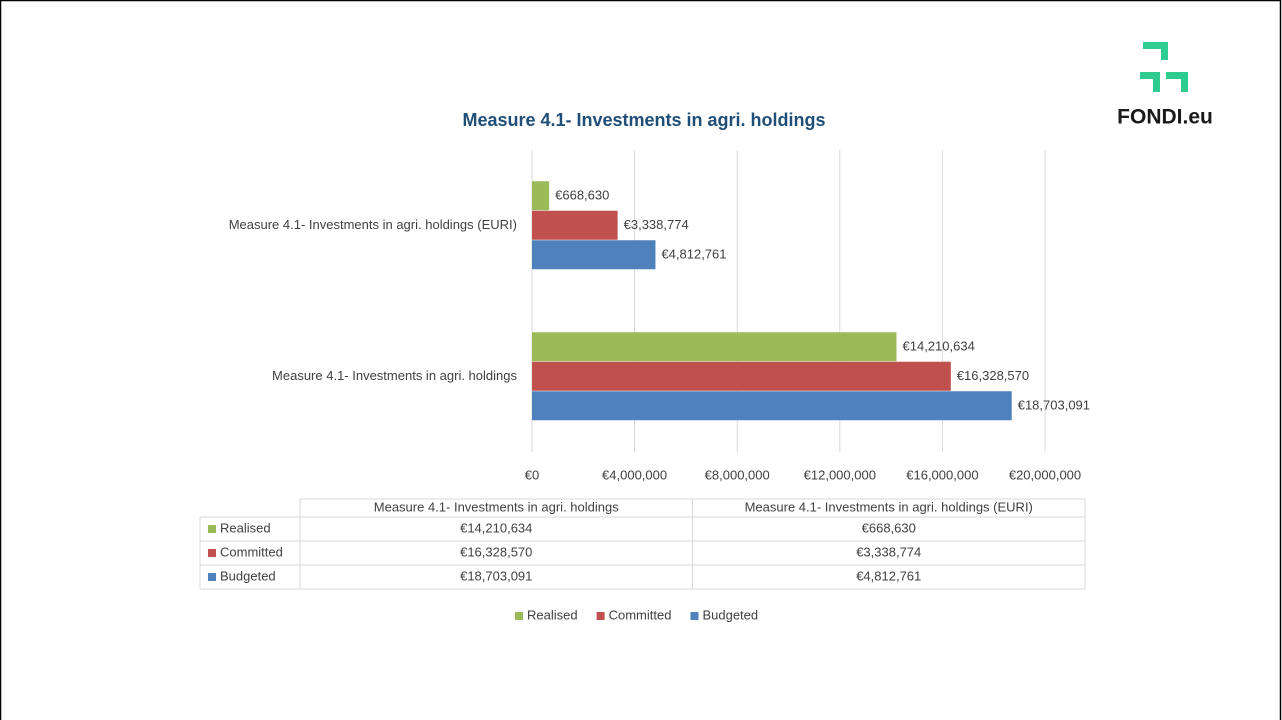 This screenshot has height=720, width=1282. Describe the element at coordinates (496, 527) in the screenshot. I see `table-cell: €14,210,634` at that location.